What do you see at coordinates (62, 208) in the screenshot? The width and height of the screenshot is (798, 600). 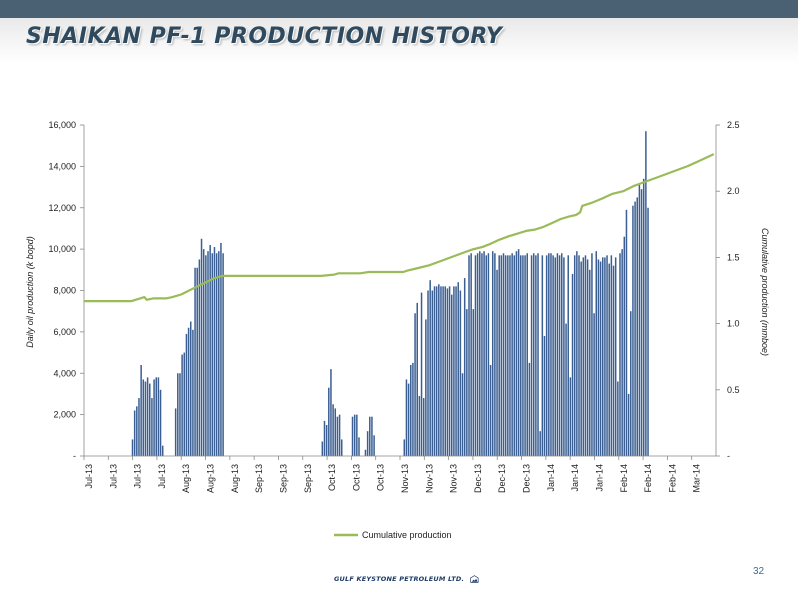 I see `y-left-tick-label: 12,000` at bounding box center [62, 208].